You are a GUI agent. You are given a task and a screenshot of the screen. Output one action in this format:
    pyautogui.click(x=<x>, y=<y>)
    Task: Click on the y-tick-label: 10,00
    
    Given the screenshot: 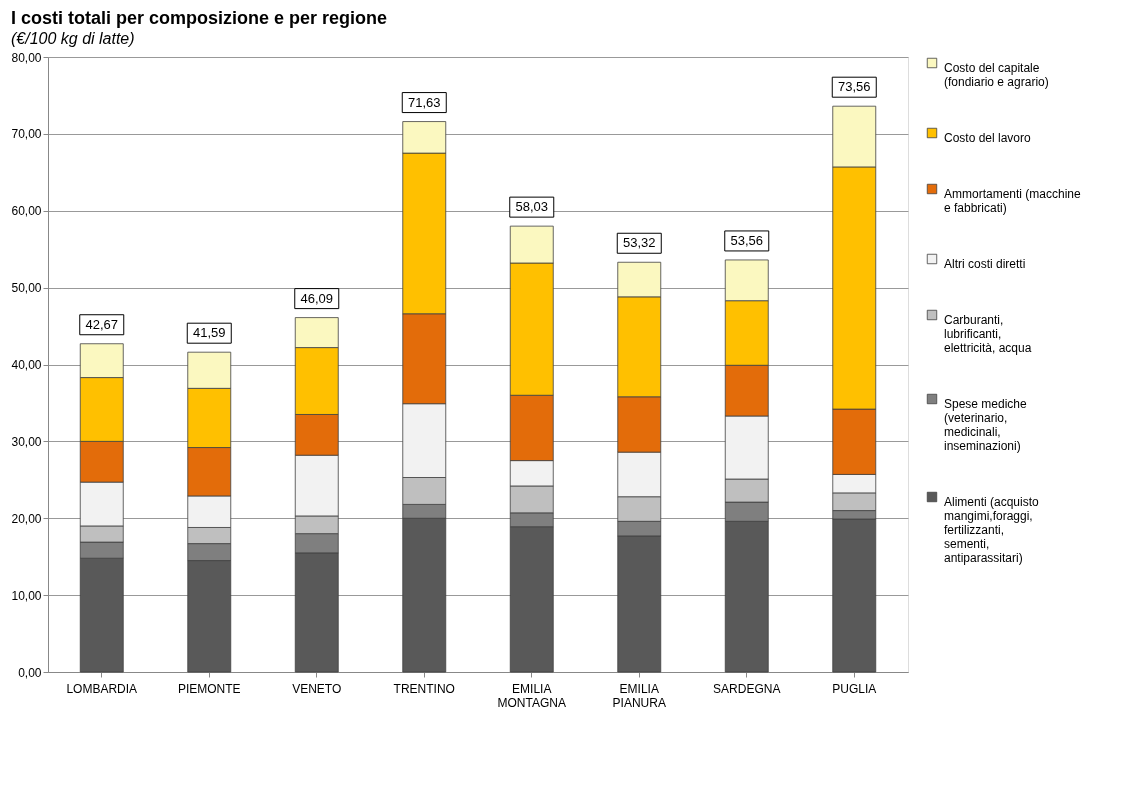 What is the action you would take?
    pyautogui.click(x=26, y=595)
    